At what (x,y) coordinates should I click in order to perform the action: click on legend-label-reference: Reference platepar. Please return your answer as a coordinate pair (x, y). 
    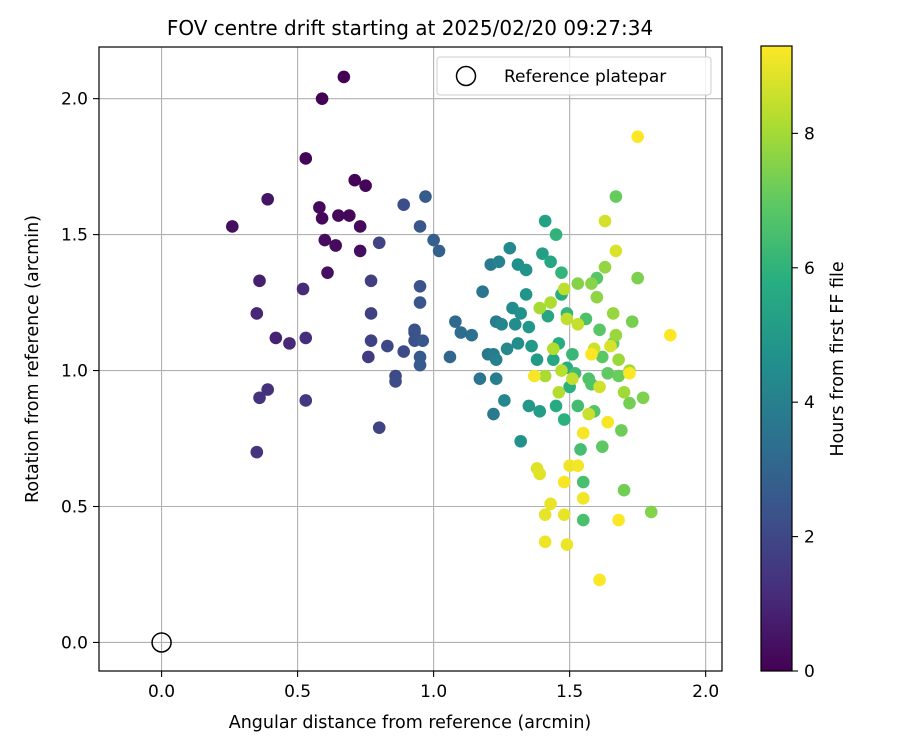
    Looking at the image, I should click on (585, 77).